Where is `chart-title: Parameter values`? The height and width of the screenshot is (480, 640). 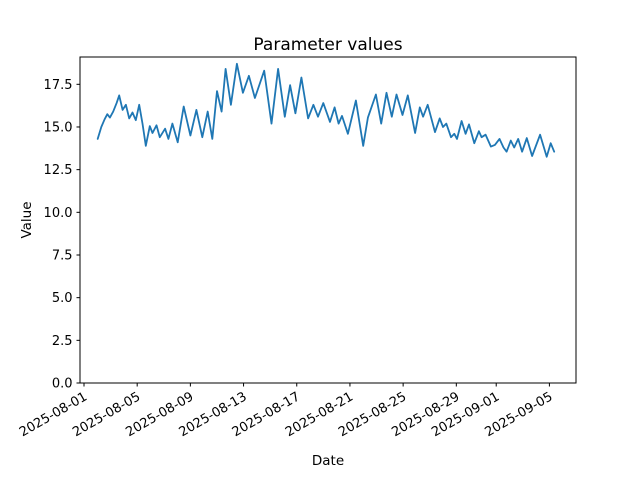 chart-title: Parameter values is located at coordinates (327, 45).